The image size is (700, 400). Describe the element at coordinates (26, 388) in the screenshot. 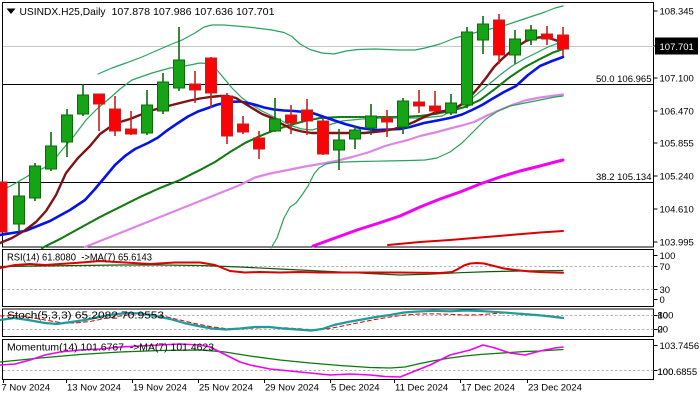

I see `svg-text: 7 Nov 2024` at that location.